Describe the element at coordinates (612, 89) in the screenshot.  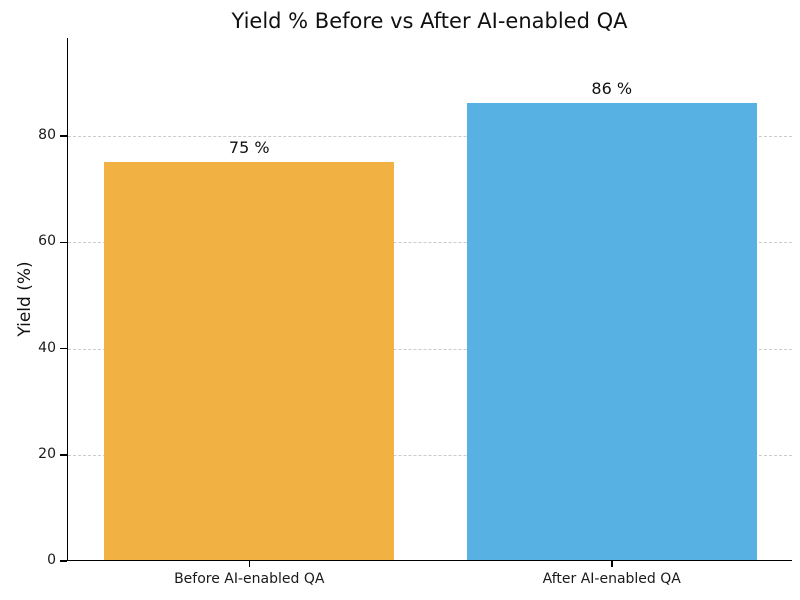
I see `bar-value-label: 86 %` at that location.